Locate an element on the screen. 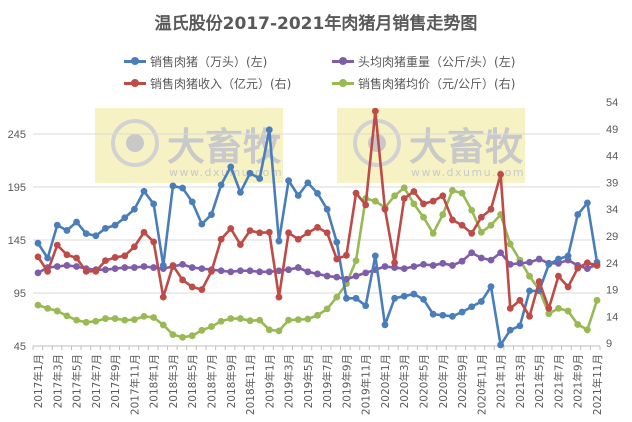  legend-label: 头均肉猪重量（公斤/头）(左) is located at coordinates (437, 62).